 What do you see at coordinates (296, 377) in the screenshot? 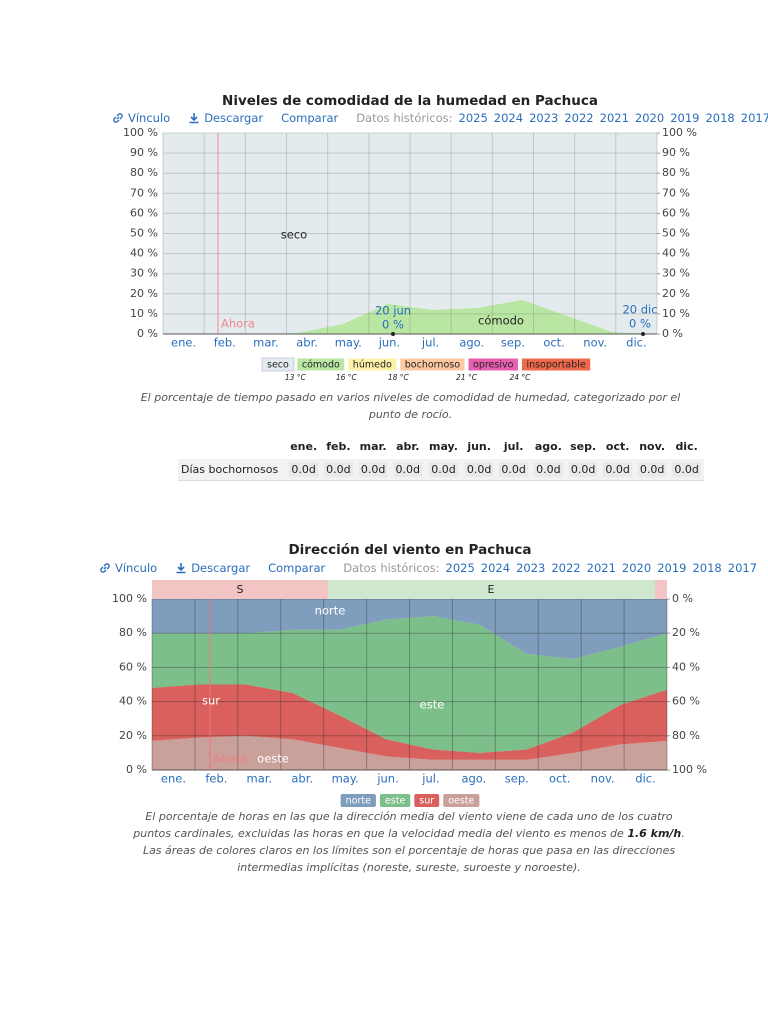
I see `legend-threshold: 13 °C` at bounding box center [296, 377].